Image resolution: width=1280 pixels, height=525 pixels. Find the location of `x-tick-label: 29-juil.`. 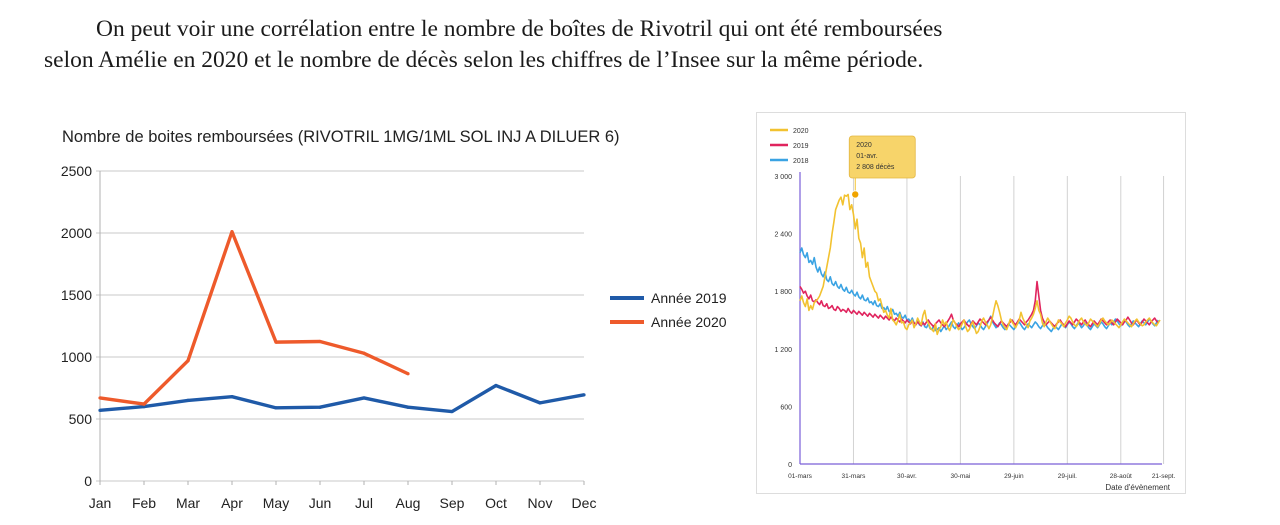

x-tick-label: 29-juil. is located at coordinates (1067, 476).